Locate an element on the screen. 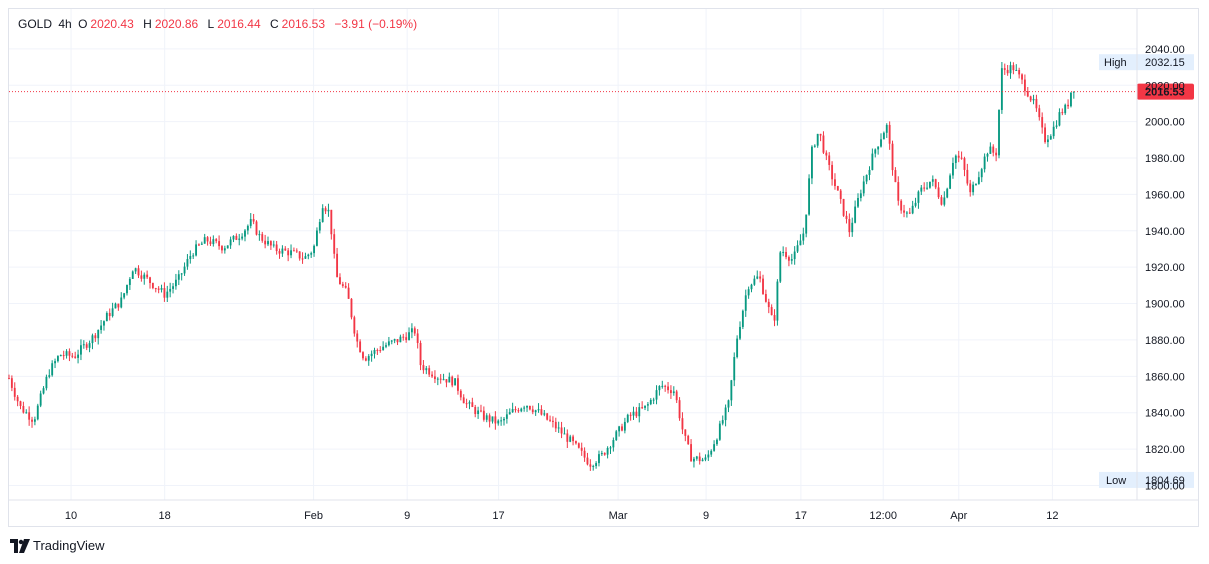  change-value: −3.91 (−0.19%) is located at coordinates (376, 24).